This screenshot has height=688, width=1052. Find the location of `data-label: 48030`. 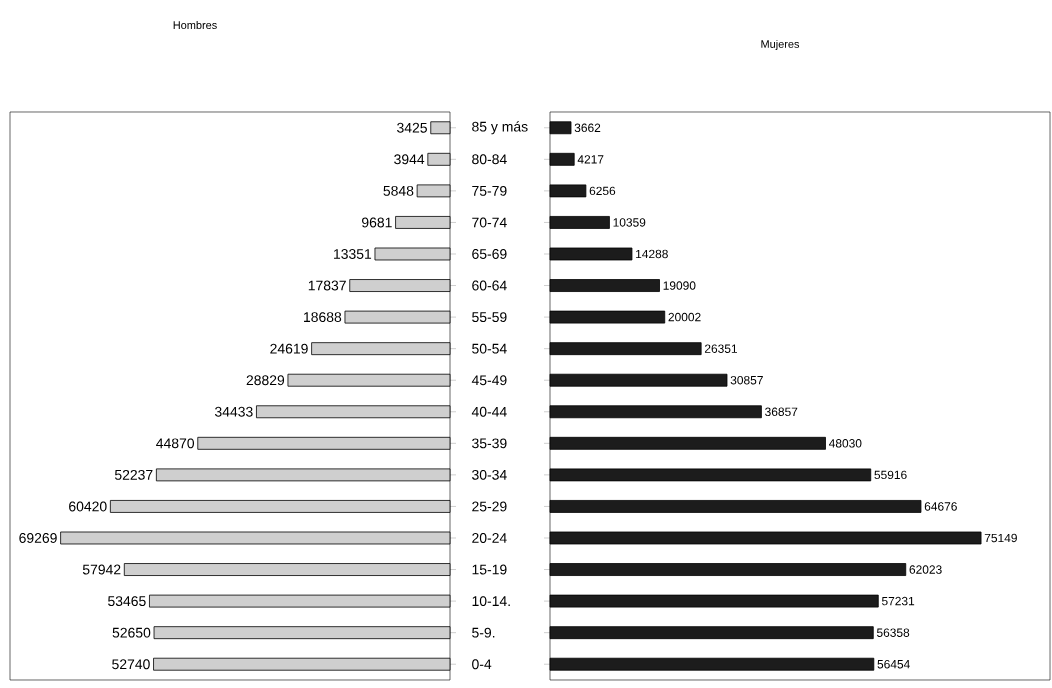

data-label: 48030 is located at coordinates (845, 443).